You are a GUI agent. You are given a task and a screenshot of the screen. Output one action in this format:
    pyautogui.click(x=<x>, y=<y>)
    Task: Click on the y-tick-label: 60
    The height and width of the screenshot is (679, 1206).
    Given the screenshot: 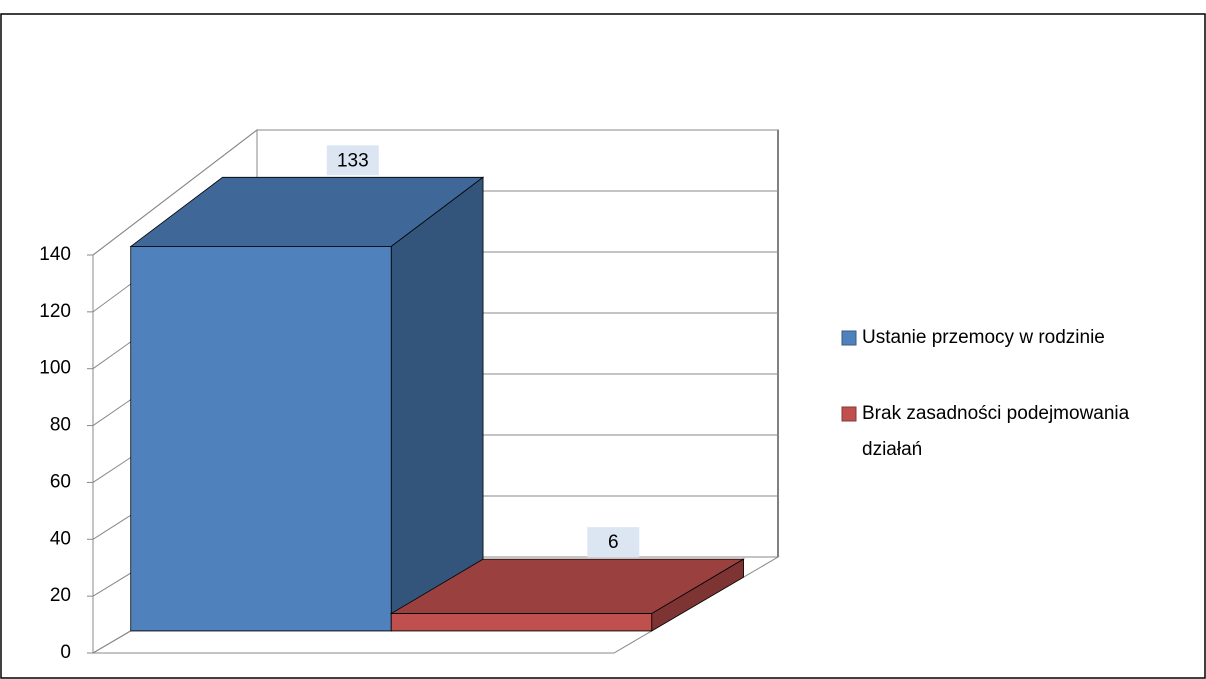 What is the action you would take?
    pyautogui.click(x=60, y=481)
    